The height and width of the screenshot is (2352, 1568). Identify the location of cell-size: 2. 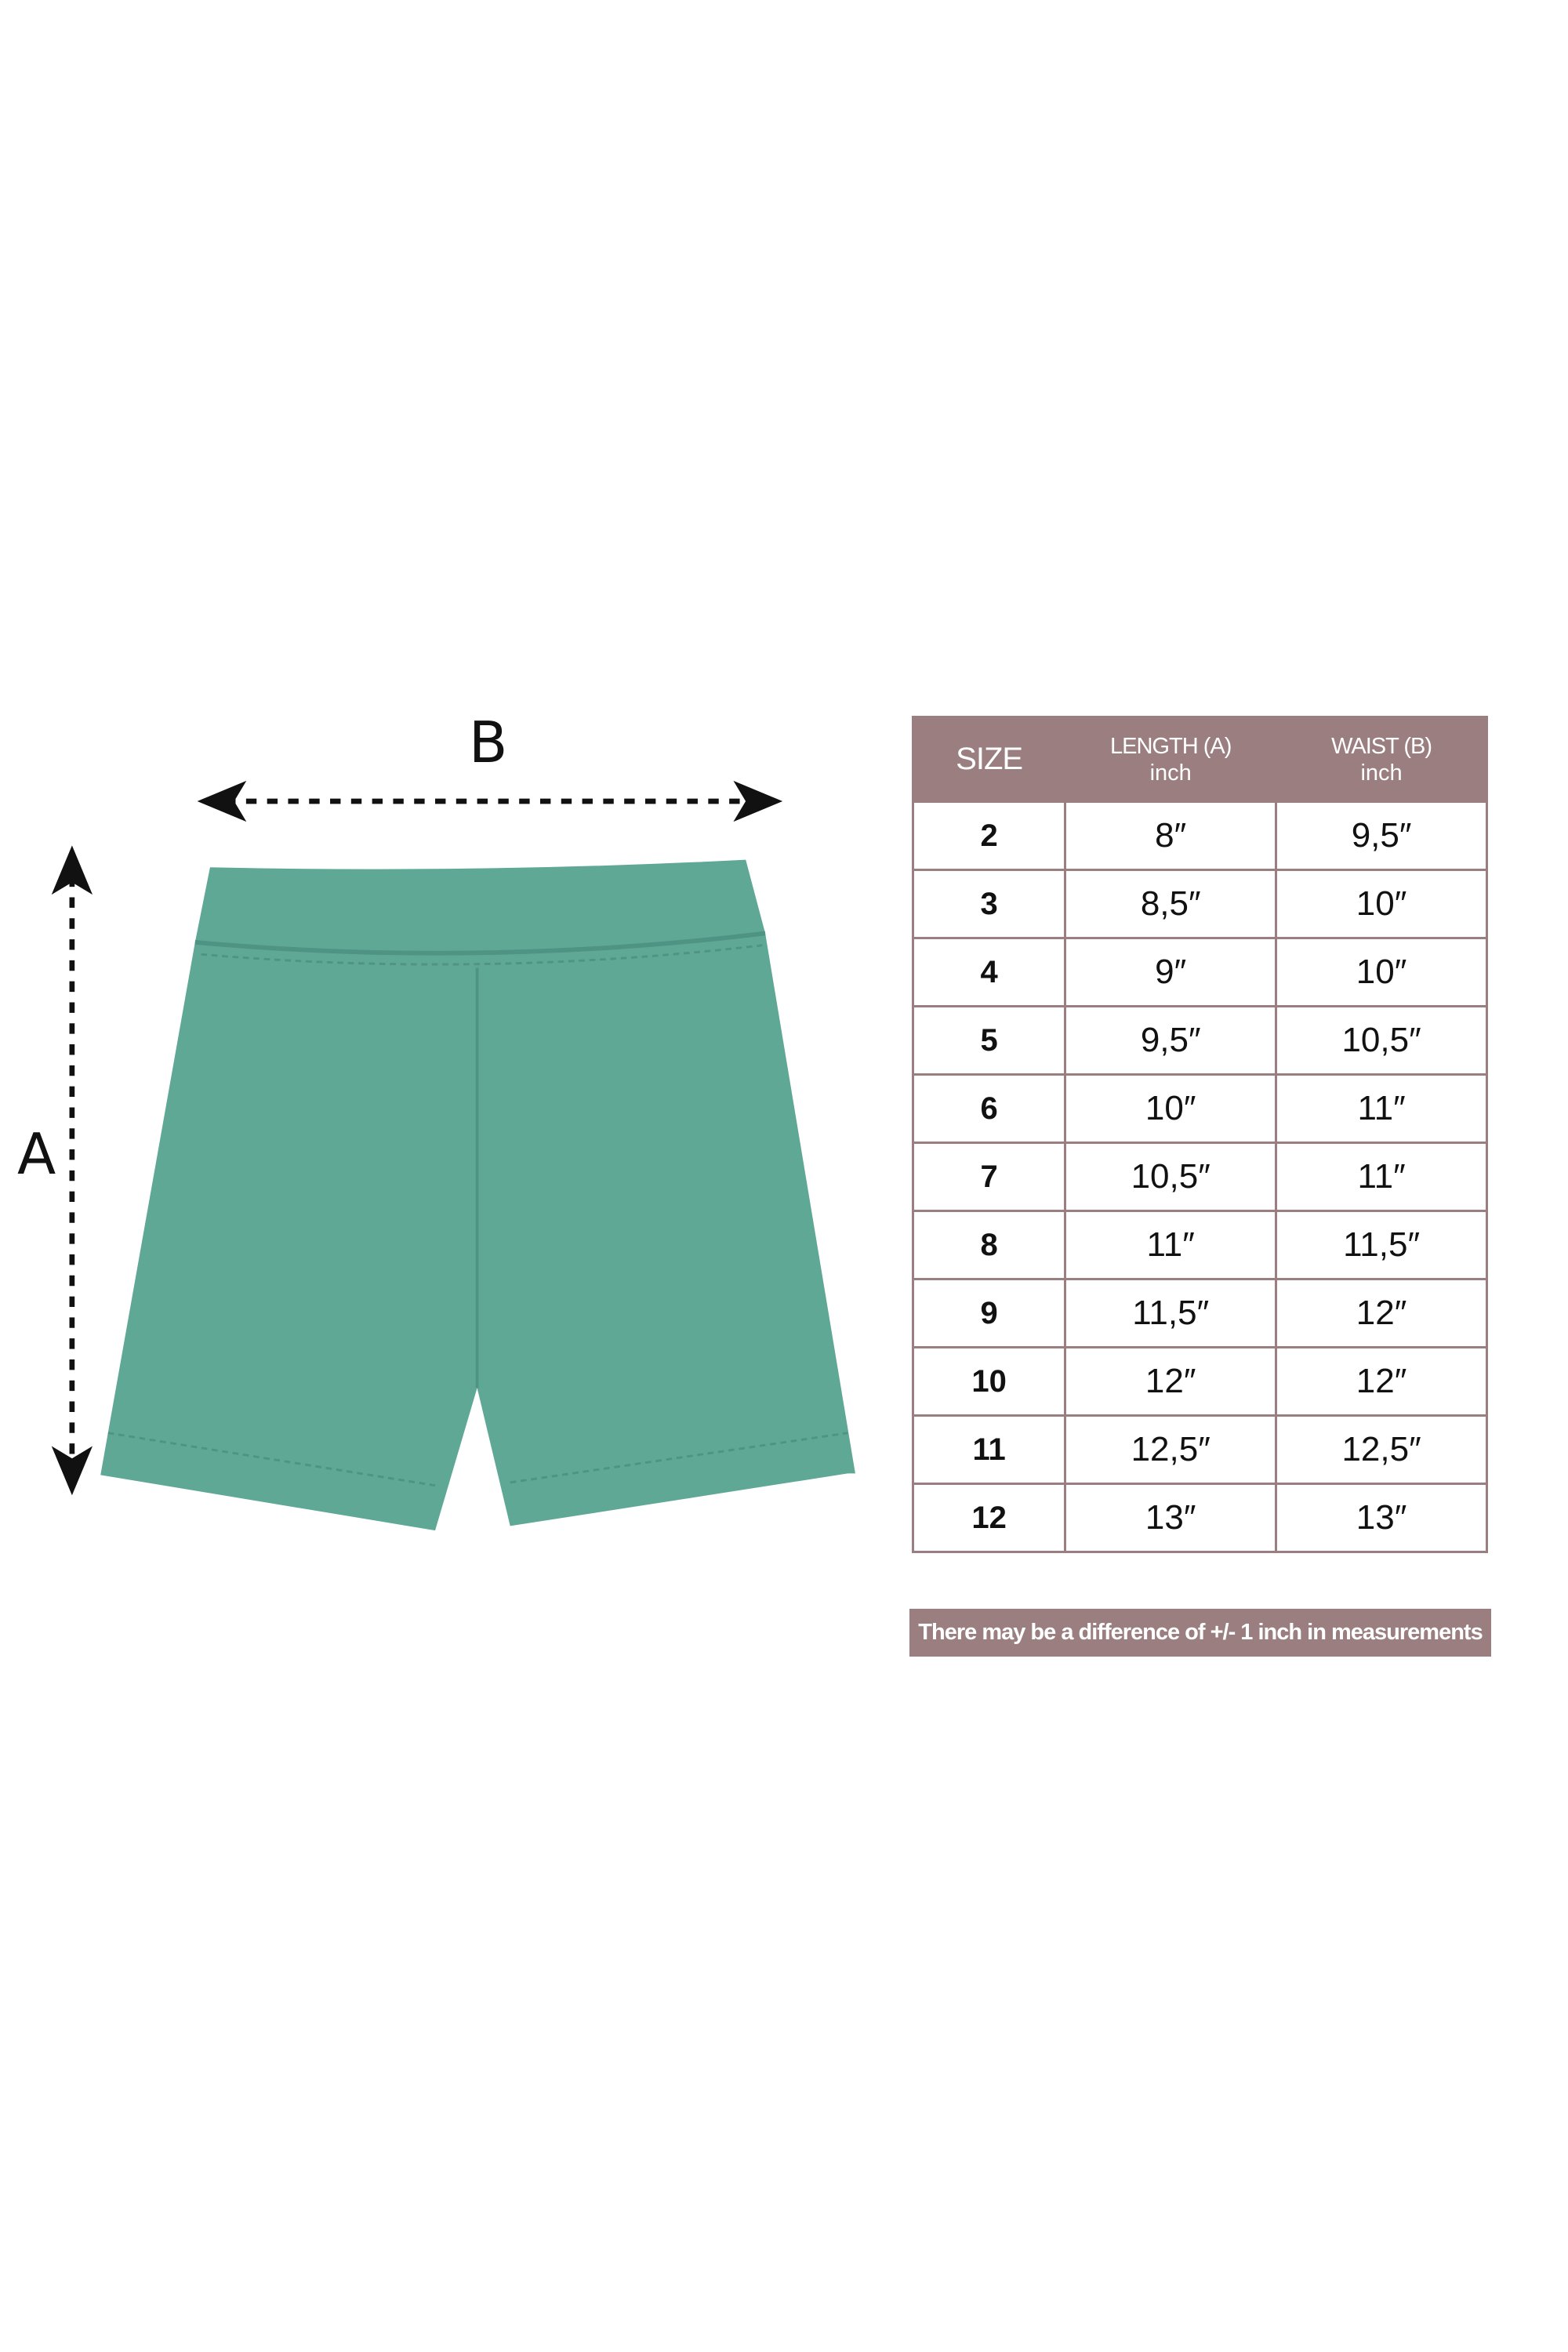
(989, 835).